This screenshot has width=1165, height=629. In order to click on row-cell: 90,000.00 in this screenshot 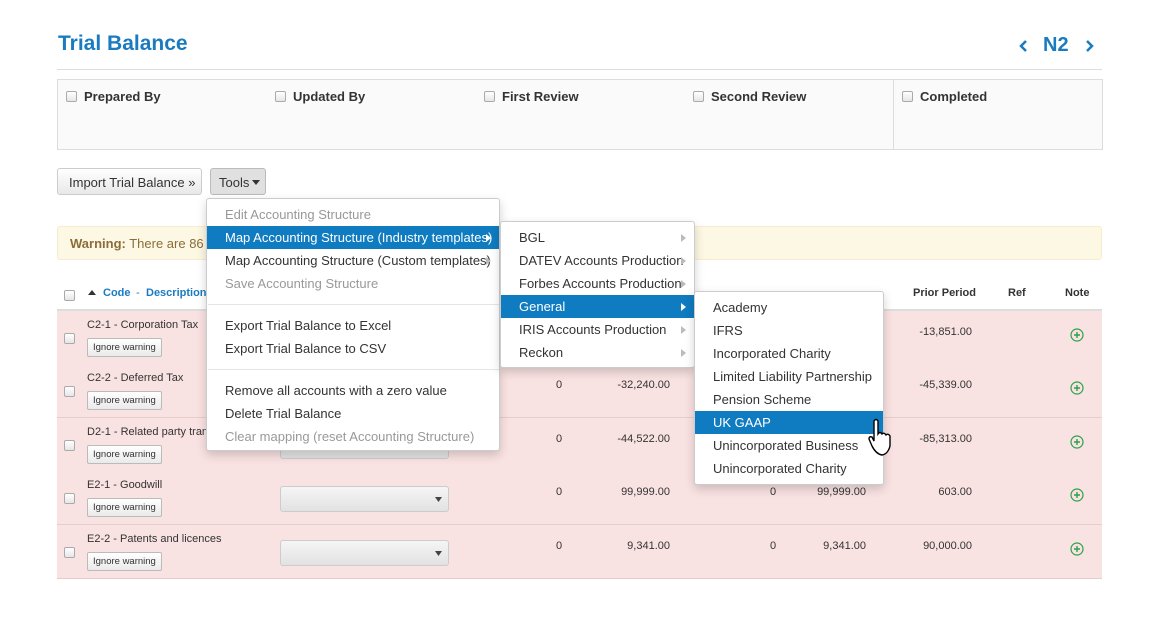, I will do `click(947, 546)`.